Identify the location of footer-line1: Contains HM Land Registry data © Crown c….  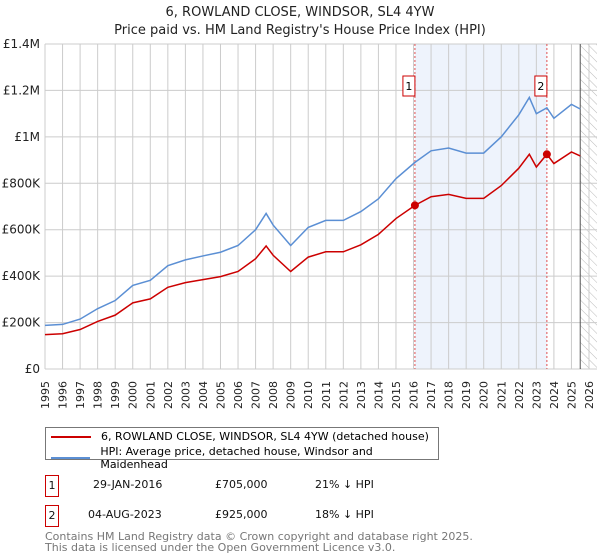
(259, 536).